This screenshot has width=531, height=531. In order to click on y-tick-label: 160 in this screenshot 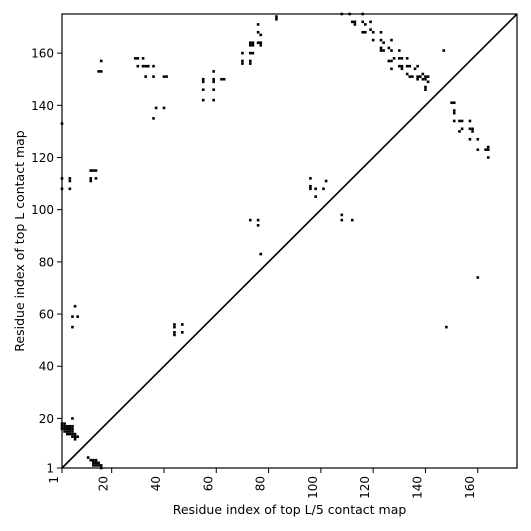, I will do `click(42, 54)`.